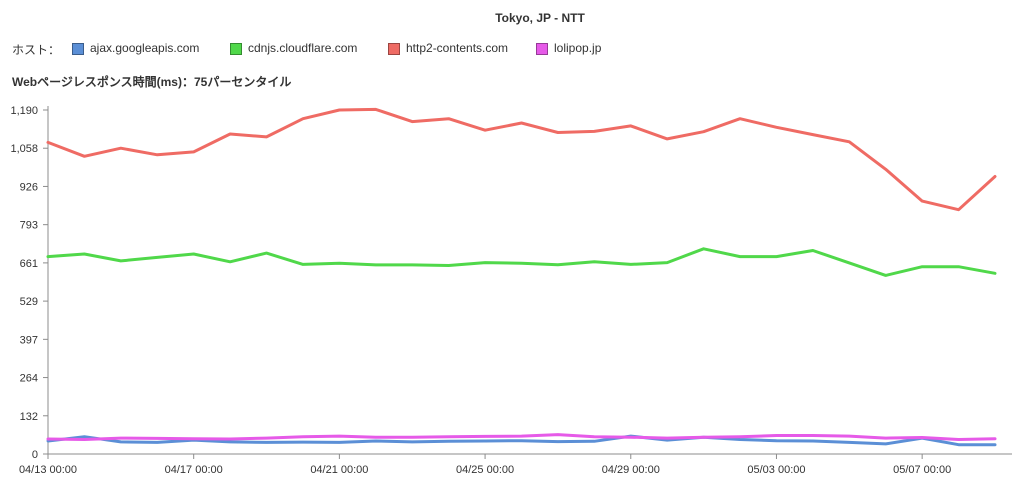  I want to click on legend-swatch-ajax, so click(78, 49).